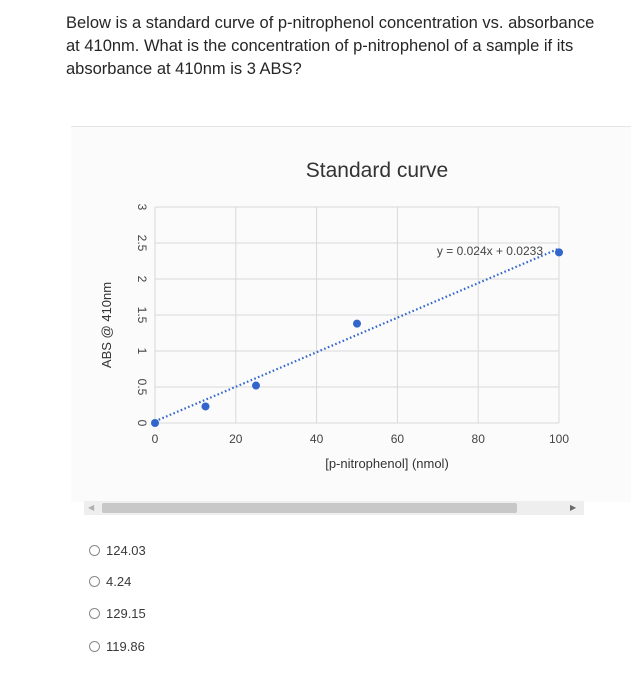 The height and width of the screenshot is (700, 633). What do you see at coordinates (142, 423) in the screenshot?
I see `y-tick-label: 0` at bounding box center [142, 423].